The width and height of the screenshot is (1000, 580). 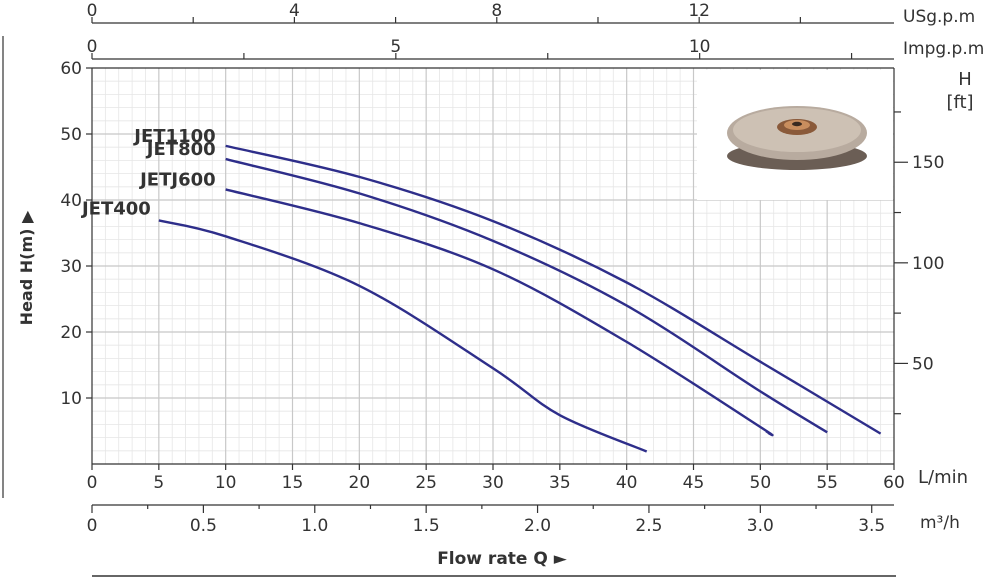 What do you see at coordinates (700, 47) in the screenshot?
I see `impgpm-tick-label: 10` at bounding box center [700, 47].